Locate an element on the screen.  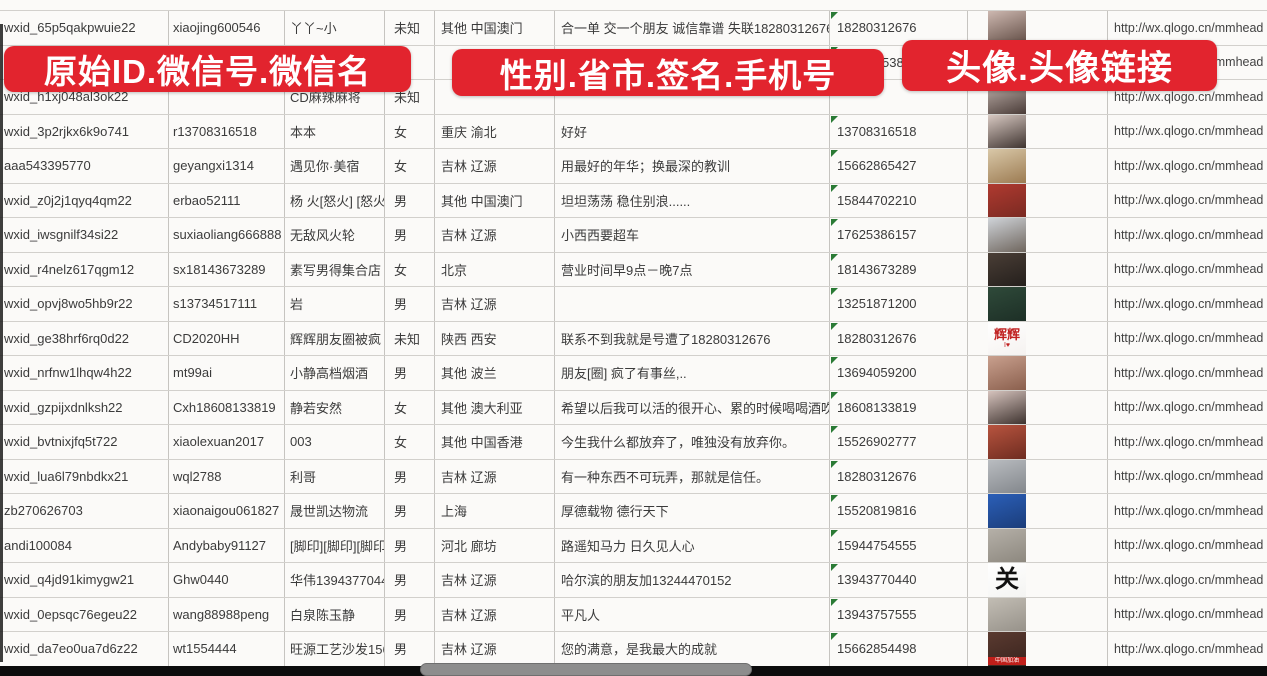
cell-wechat-id: xiaonaigou061827 is located at coordinates (227, 511).